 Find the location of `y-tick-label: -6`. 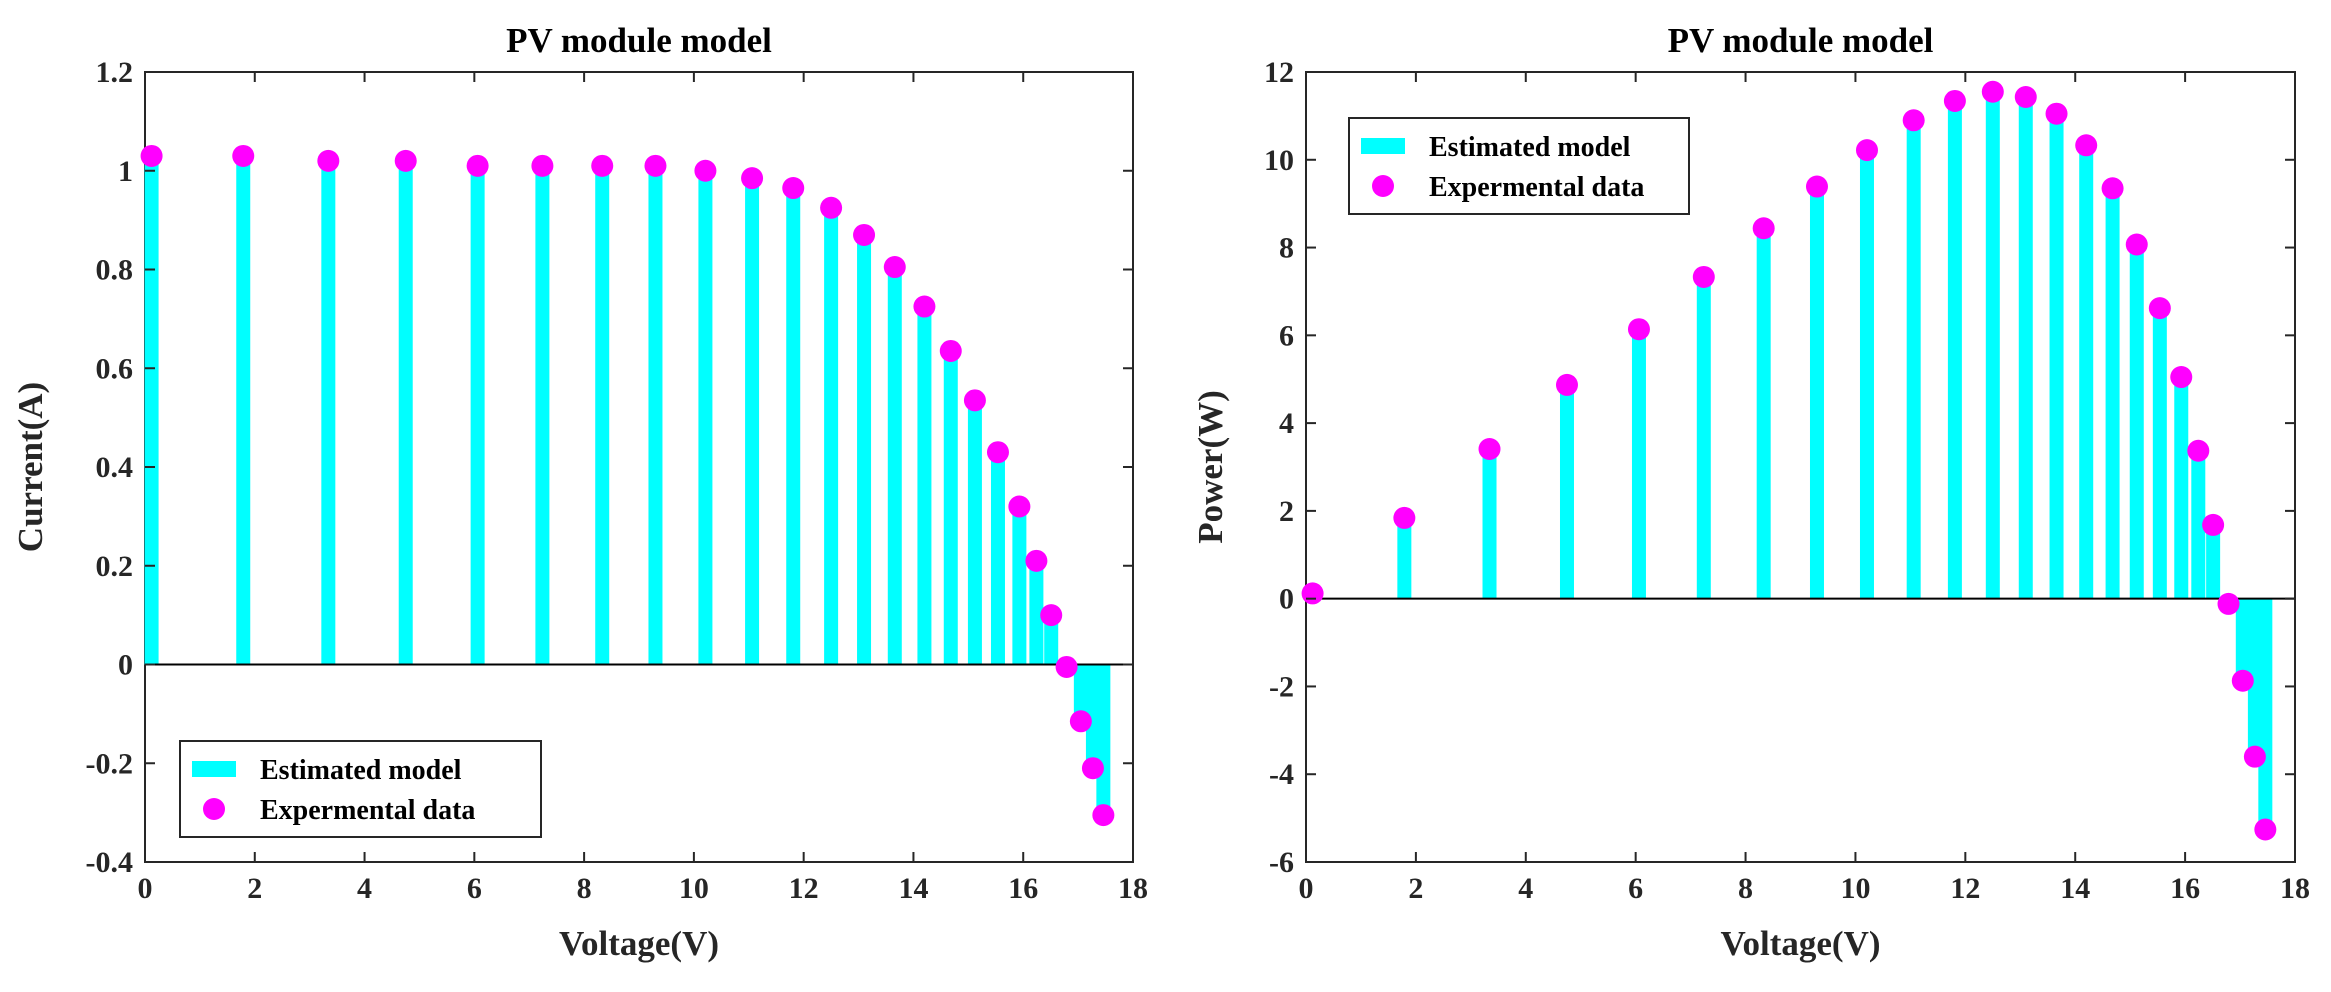

y-tick-label: -6 is located at coordinates (1281, 862).